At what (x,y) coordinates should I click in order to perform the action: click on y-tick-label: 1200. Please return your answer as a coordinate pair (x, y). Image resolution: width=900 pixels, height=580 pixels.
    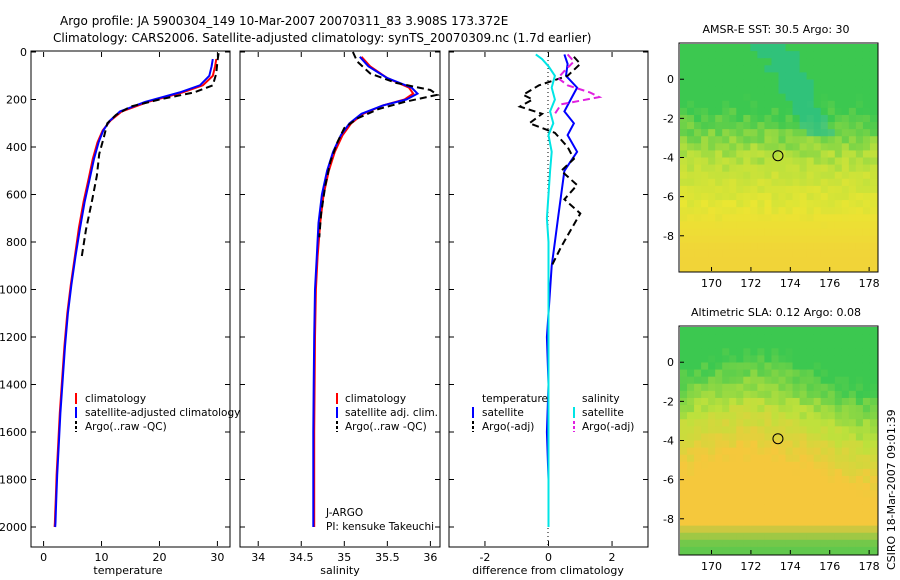
    Looking at the image, I should click on (13, 337).